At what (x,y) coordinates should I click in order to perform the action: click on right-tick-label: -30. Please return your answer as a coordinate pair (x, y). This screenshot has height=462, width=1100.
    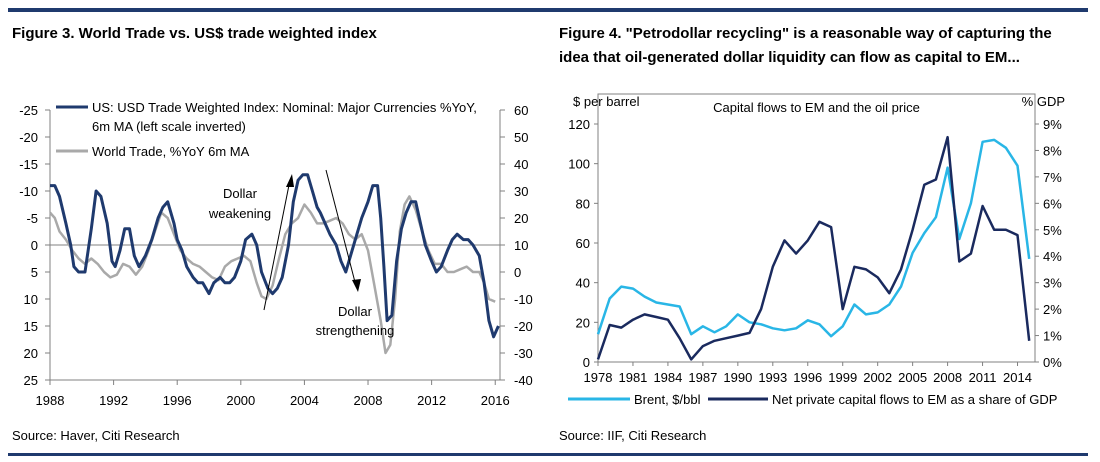
    Looking at the image, I should click on (523, 353).